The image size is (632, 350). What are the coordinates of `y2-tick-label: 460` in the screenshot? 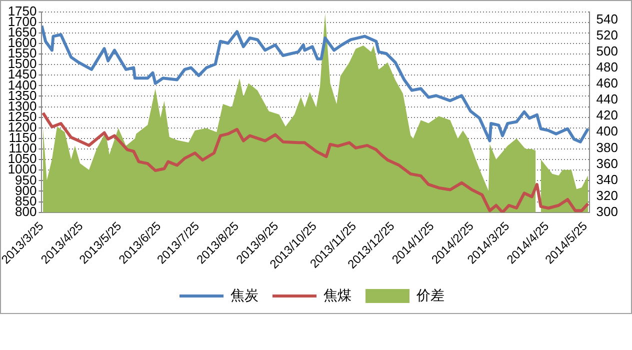 It's located at (607, 83).